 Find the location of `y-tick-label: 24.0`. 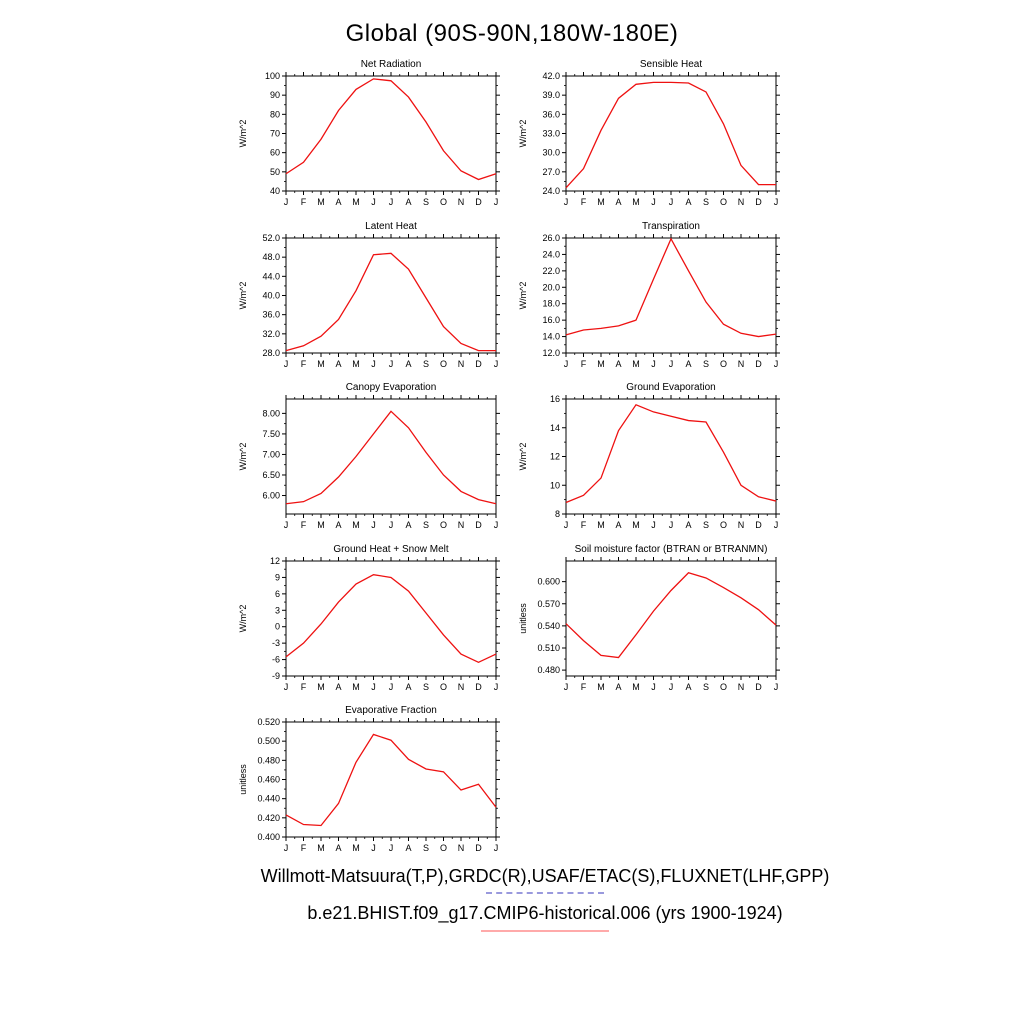

y-tick-label: 24.0 is located at coordinates (551, 254).